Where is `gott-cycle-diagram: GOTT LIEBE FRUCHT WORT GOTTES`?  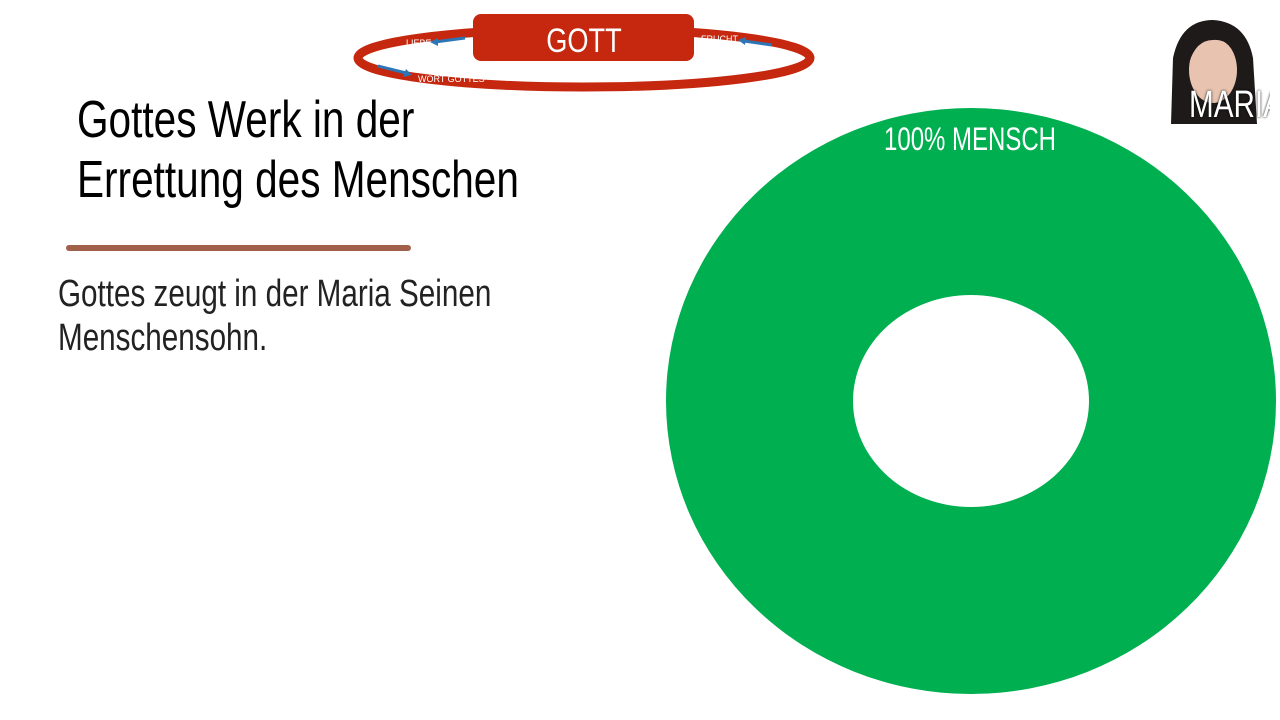 gott-cycle-diagram: GOTT LIEBE FRUCHT WORT GOTTES is located at coordinates (584, 53).